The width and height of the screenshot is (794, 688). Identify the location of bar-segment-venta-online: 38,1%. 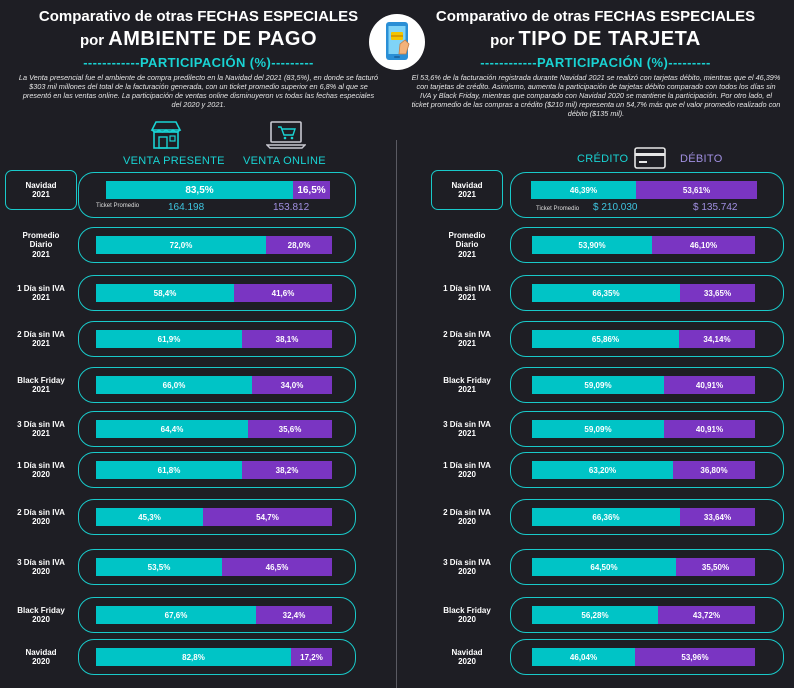
(287, 339).